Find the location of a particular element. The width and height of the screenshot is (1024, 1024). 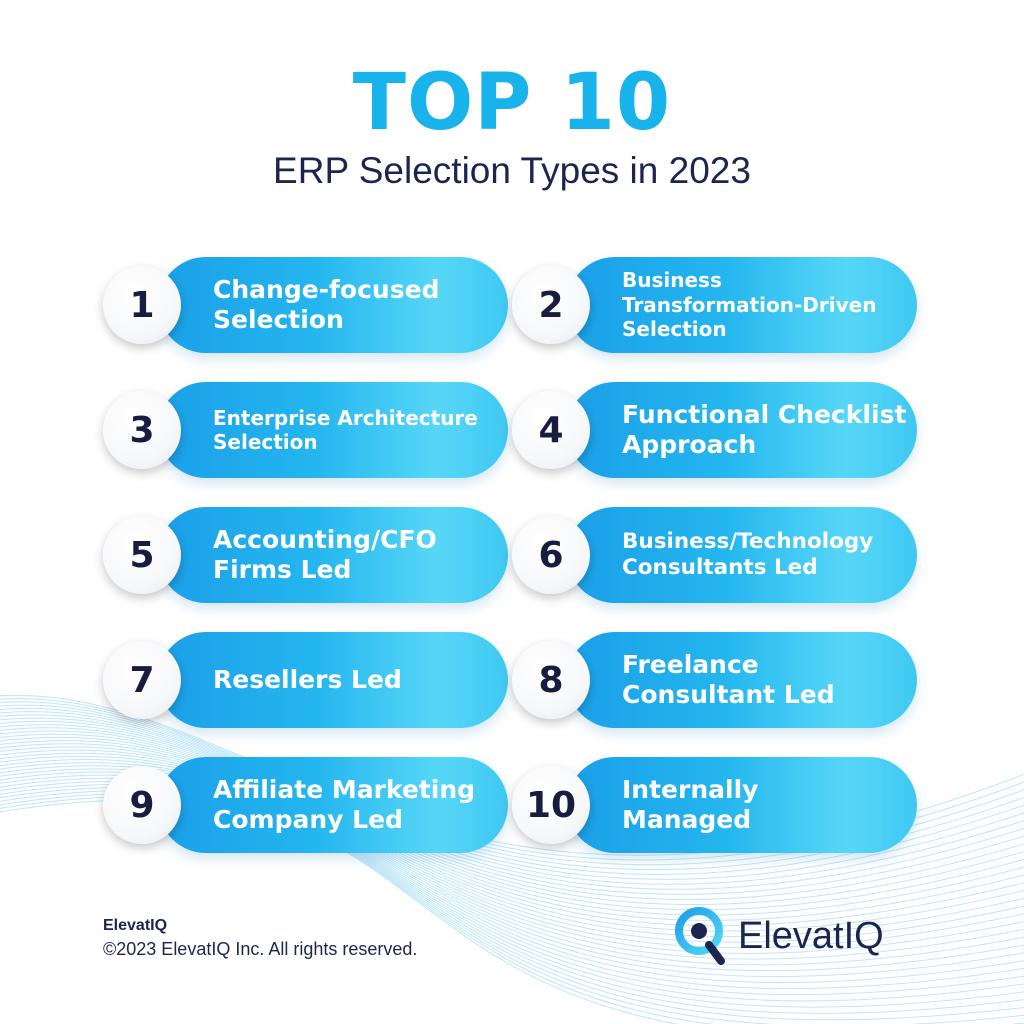

item-label: Change-focused Selection is located at coordinates (326, 304).